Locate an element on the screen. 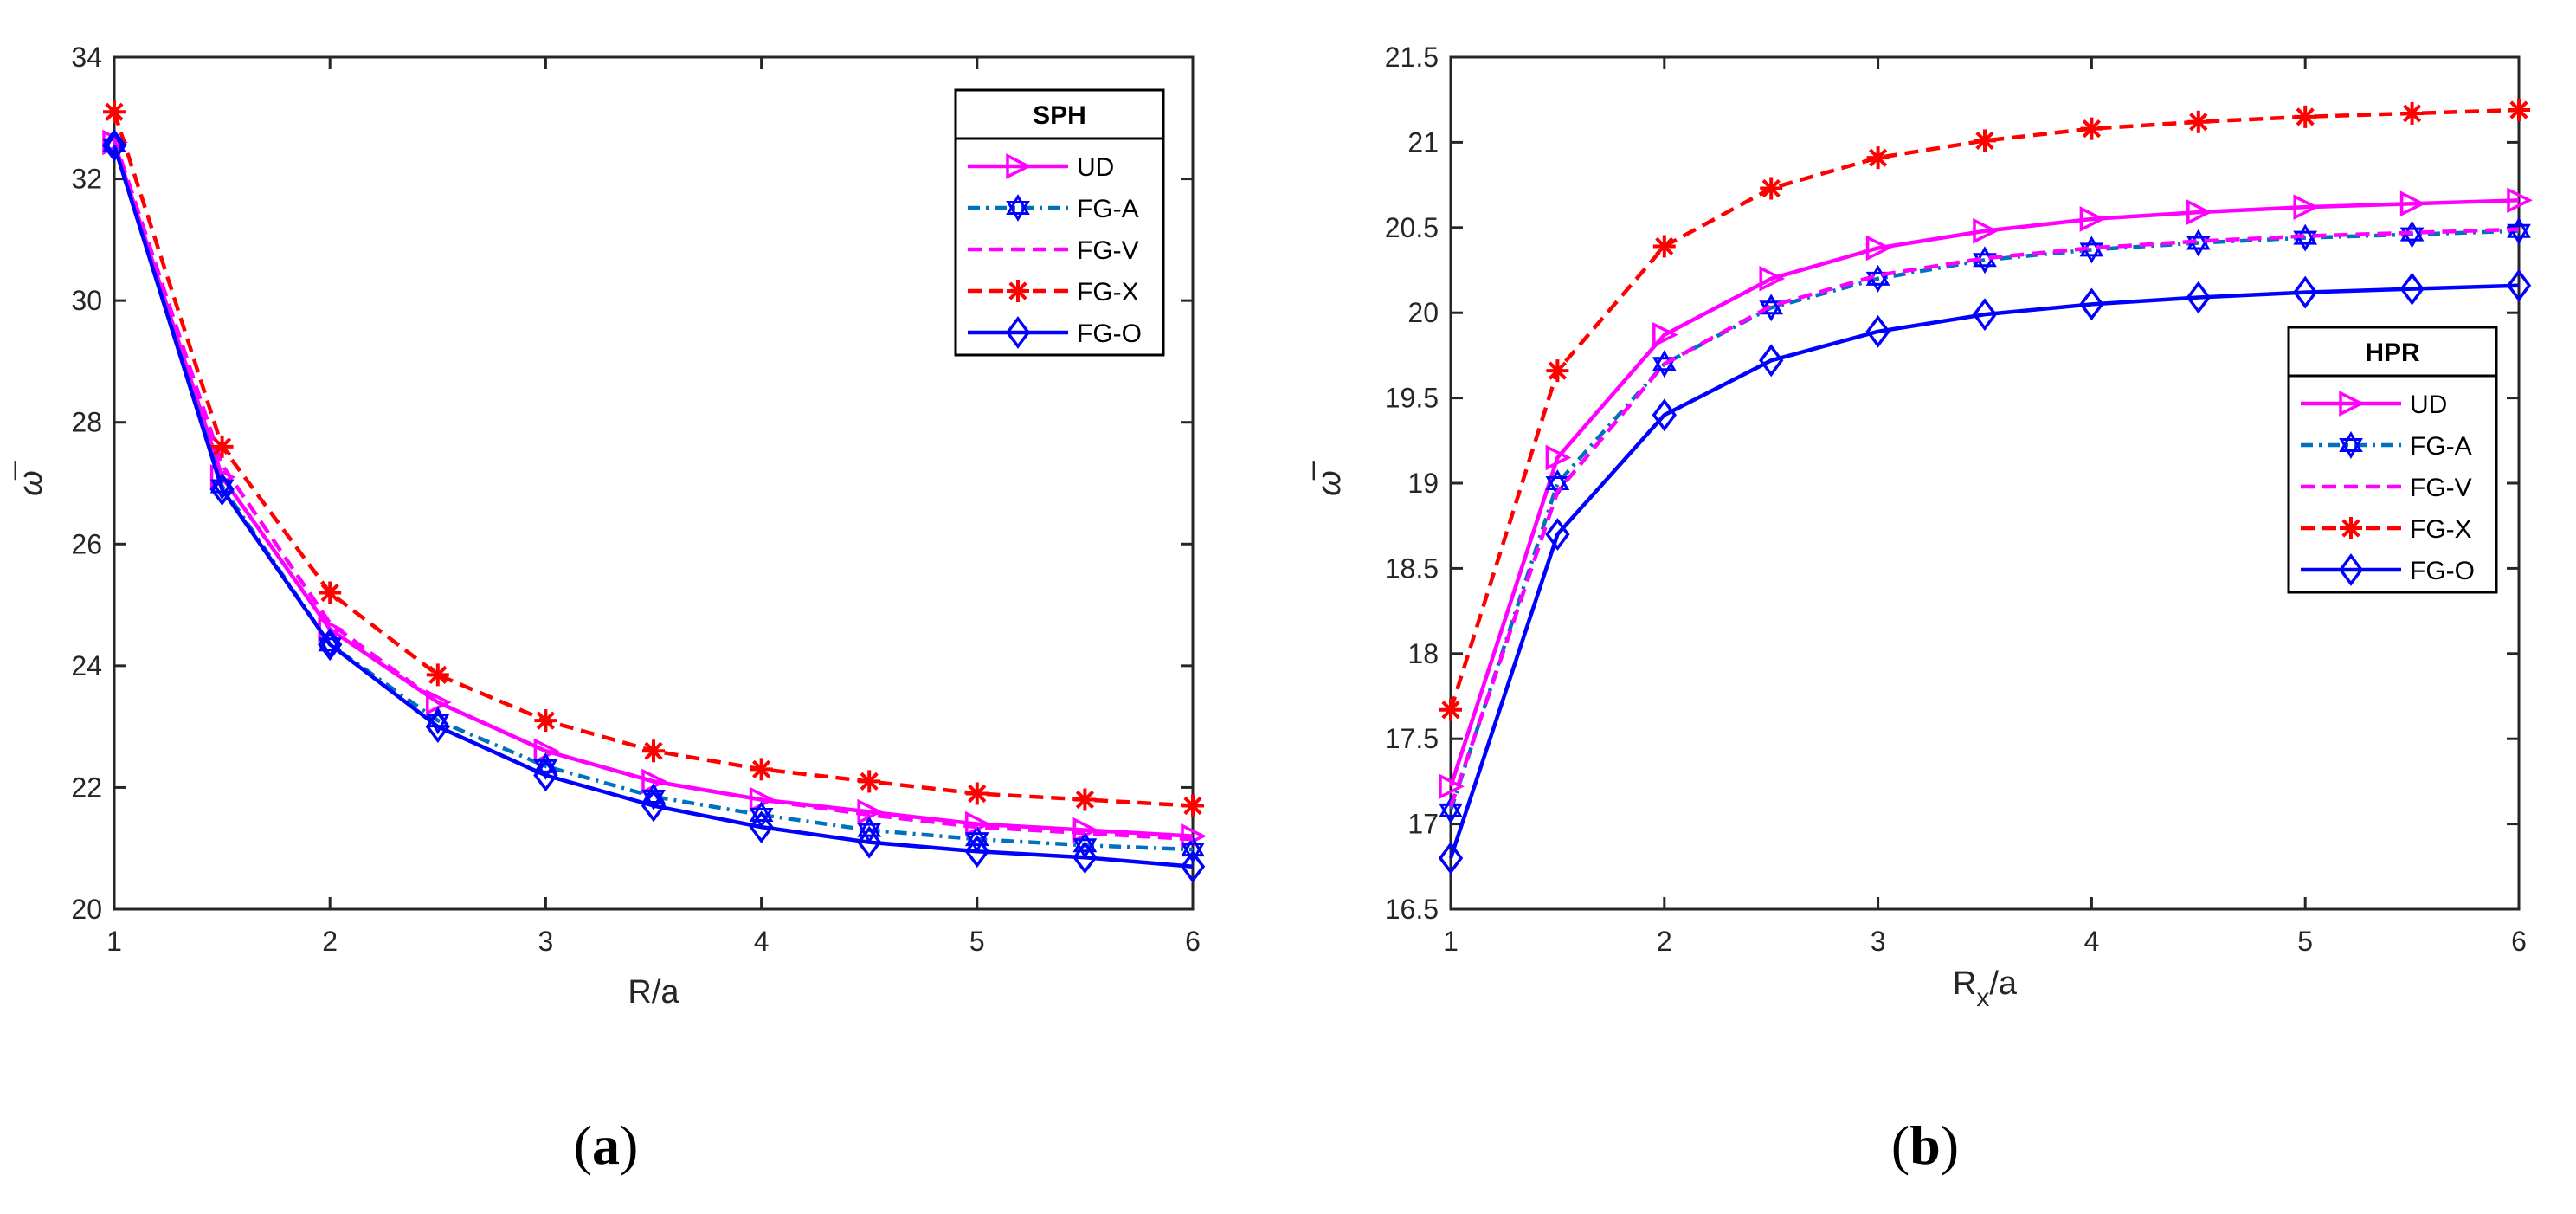  x-tick-label-a-5: 6 is located at coordinates (1193, 941).